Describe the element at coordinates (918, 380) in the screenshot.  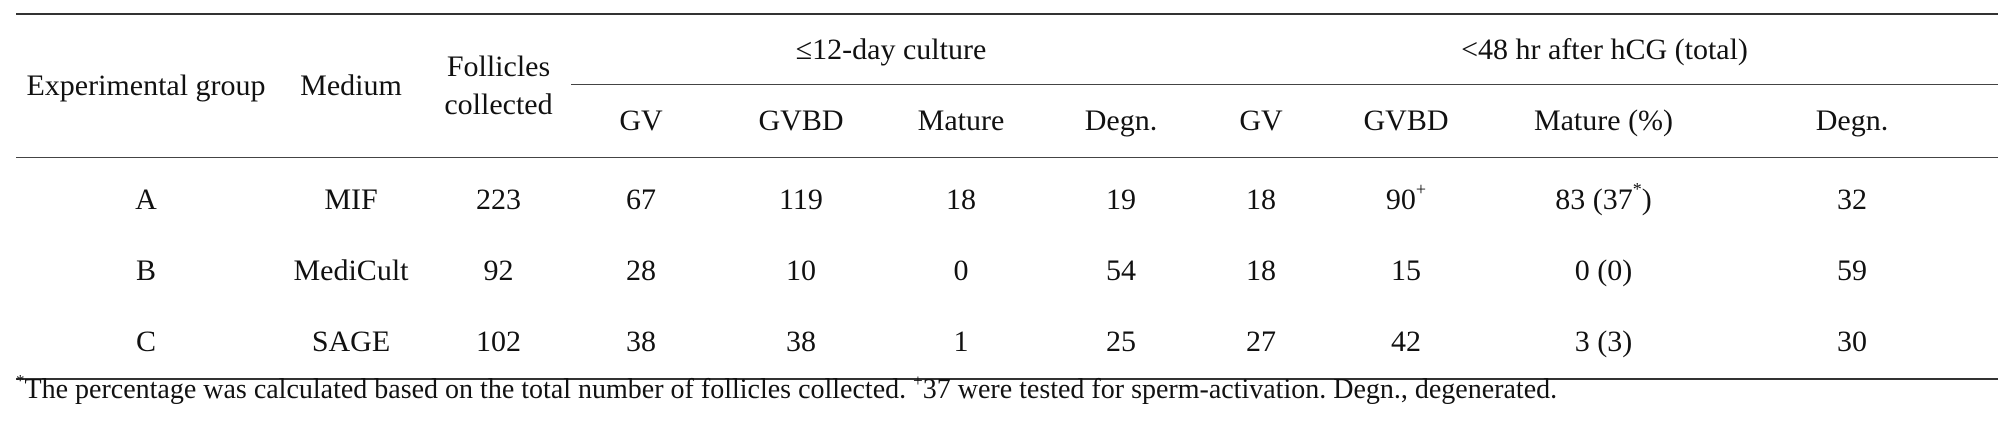
I see `footnote-plus: +` at that location.